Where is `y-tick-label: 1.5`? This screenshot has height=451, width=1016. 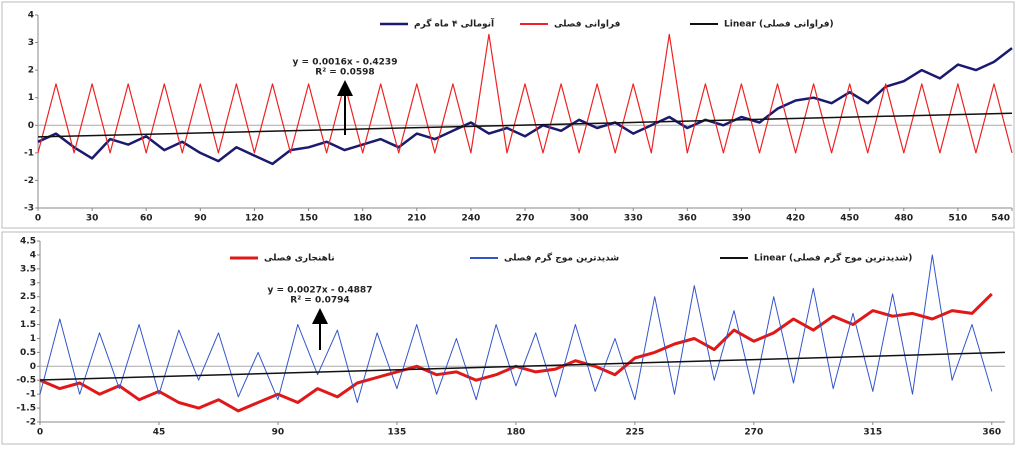
y-tick-label: 1.5 is located at coordinates (28, 325).